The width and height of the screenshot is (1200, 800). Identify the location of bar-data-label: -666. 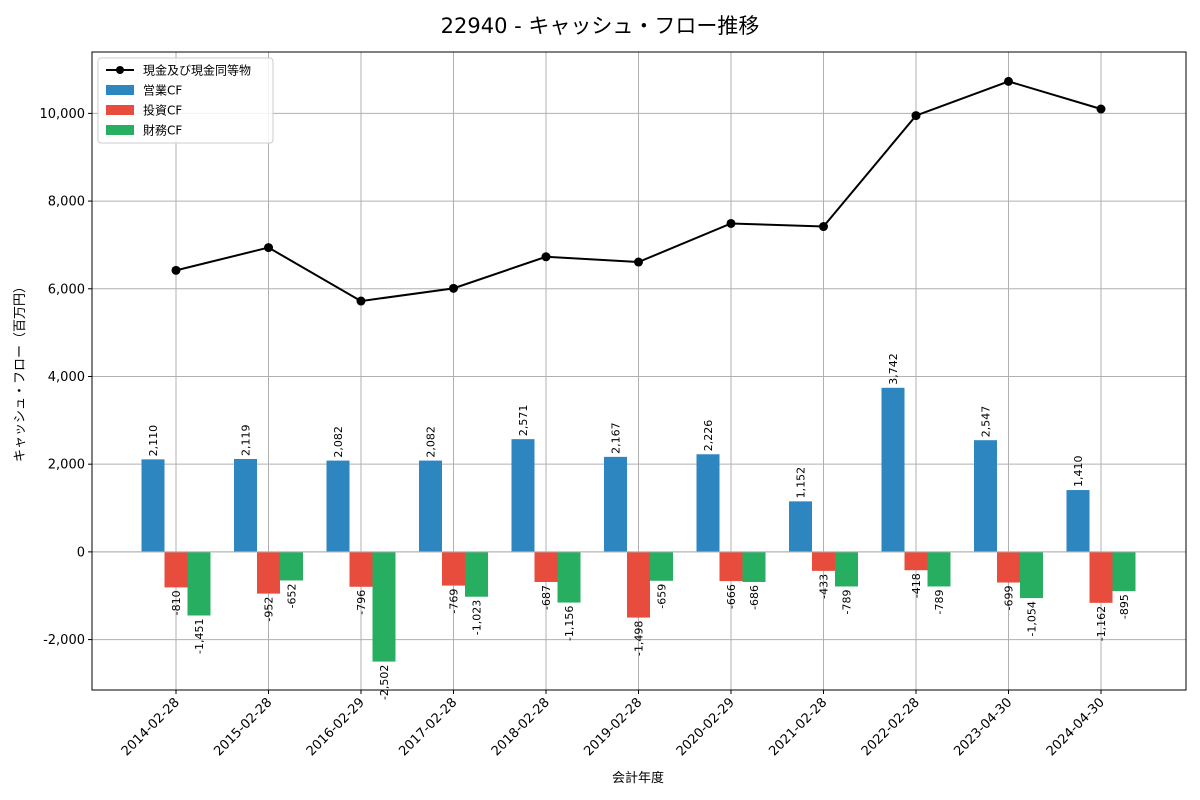
(731, 596).